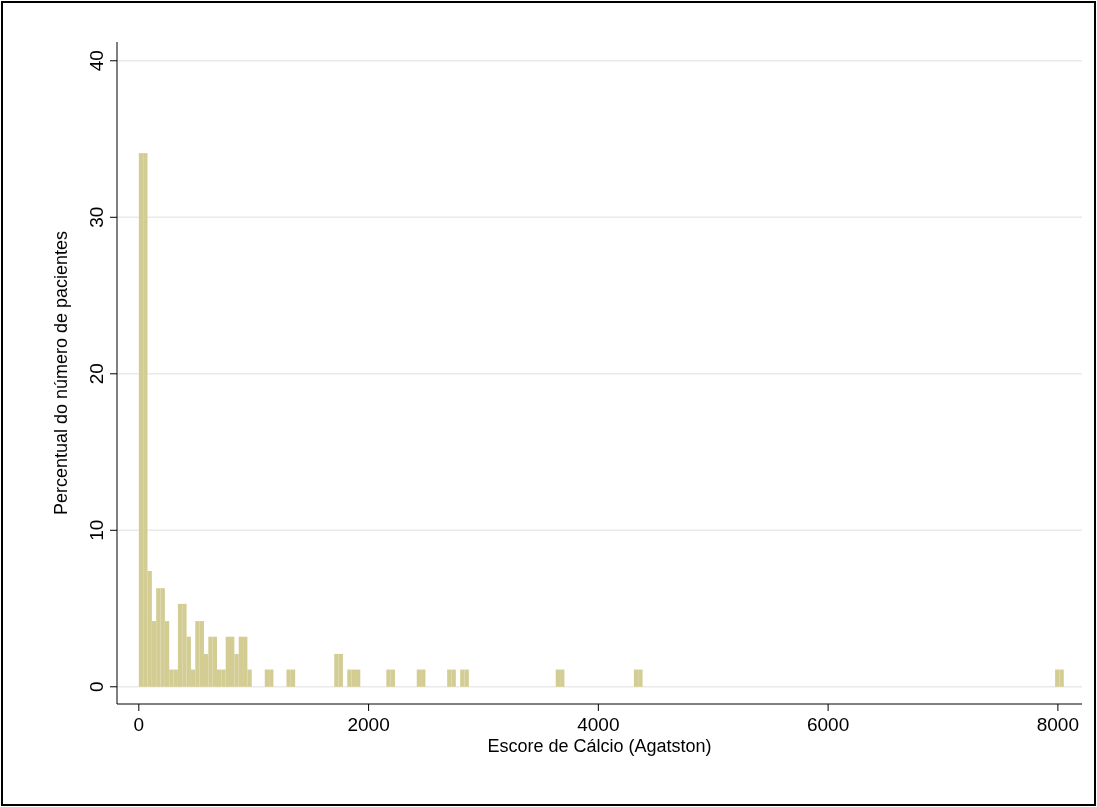 Image resolution: width=1097 pixels, height=807 pixels. Describe the element at coordinates (96, 374) in the screenshot. I see `y-tick-label: 20` at that location.